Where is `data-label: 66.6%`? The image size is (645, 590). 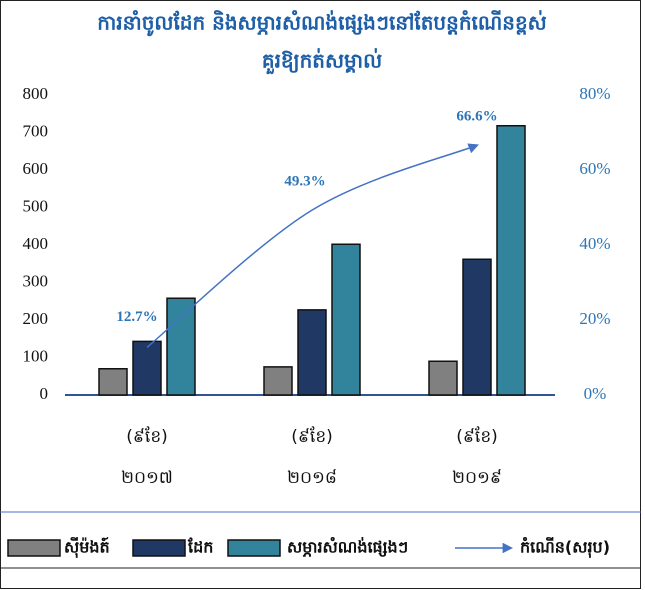 data-label: 66.6% is located at coordinates (476, 117).